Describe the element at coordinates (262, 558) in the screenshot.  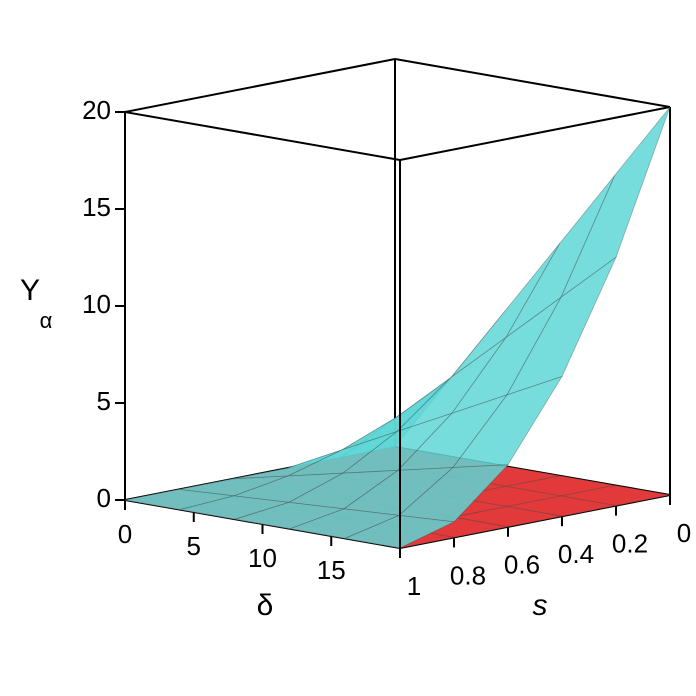
I see `x-tick-label: 10` at that location.